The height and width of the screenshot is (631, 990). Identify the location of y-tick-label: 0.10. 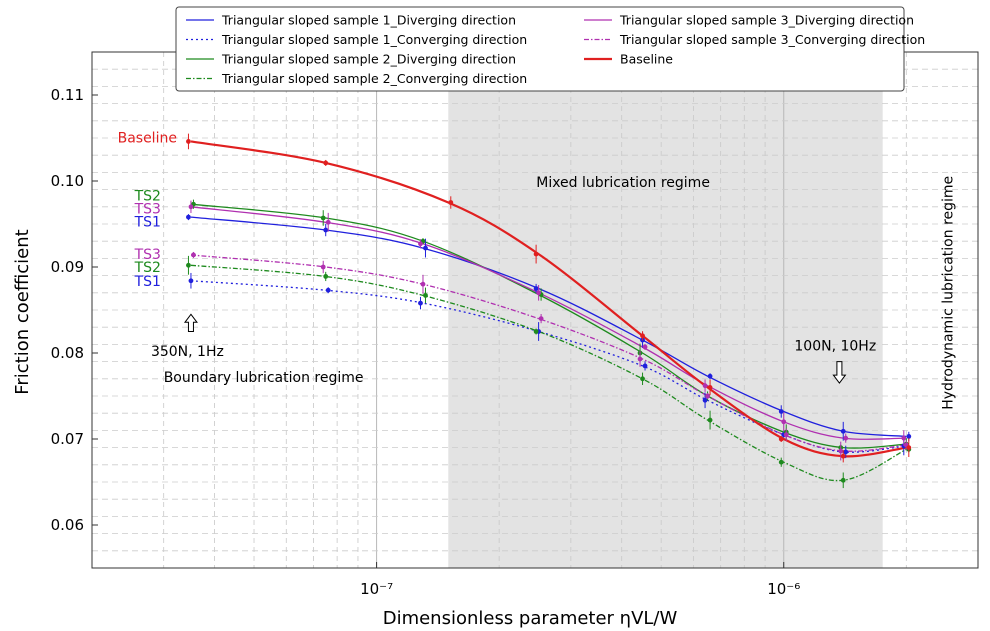
(67, 181).